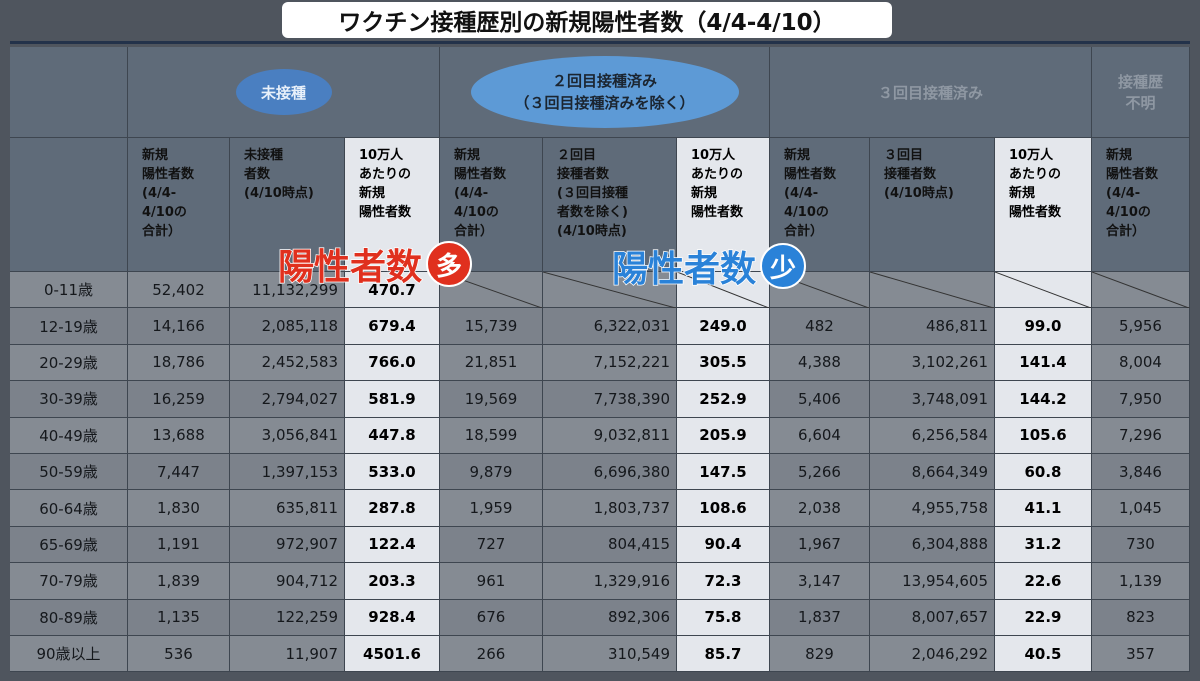  What do you see at coordinates (69, 92) in the screenshot?
I see `group-cell` at bounding box center [69, 92].